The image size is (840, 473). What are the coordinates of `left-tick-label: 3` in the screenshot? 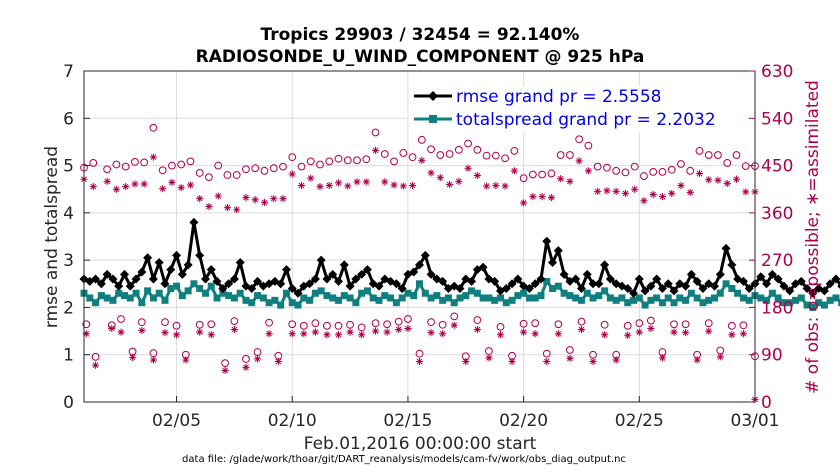 It's located at (68, 261).